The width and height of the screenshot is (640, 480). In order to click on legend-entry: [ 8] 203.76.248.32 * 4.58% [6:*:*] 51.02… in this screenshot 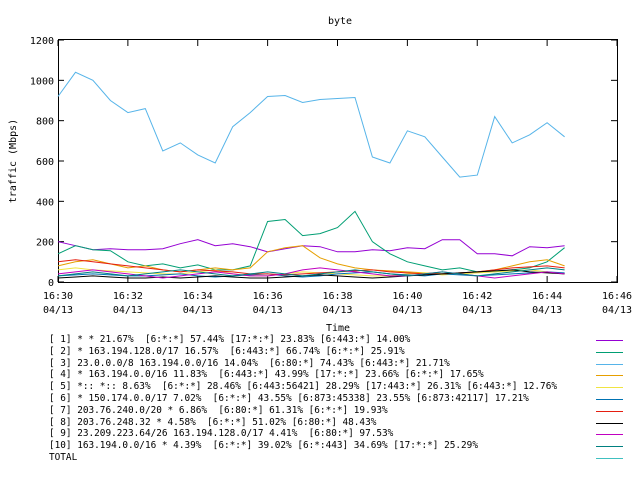, I will do `click(320, 423)`.